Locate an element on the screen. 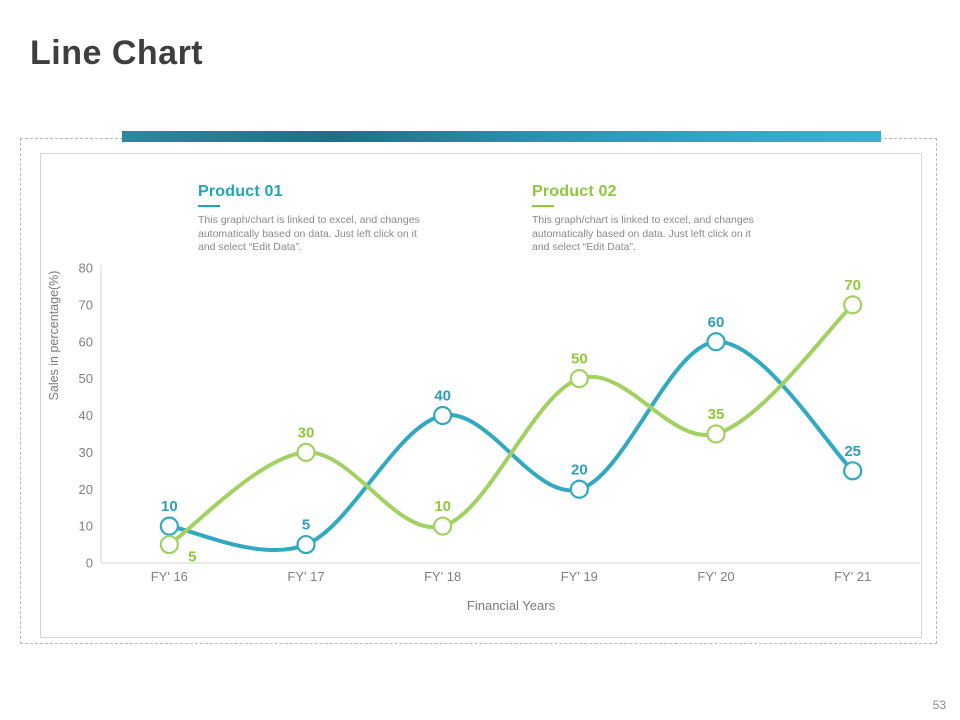 This screenshot has height=720, width=960. data-point-label: 70 is located at coordinates (852, 285).